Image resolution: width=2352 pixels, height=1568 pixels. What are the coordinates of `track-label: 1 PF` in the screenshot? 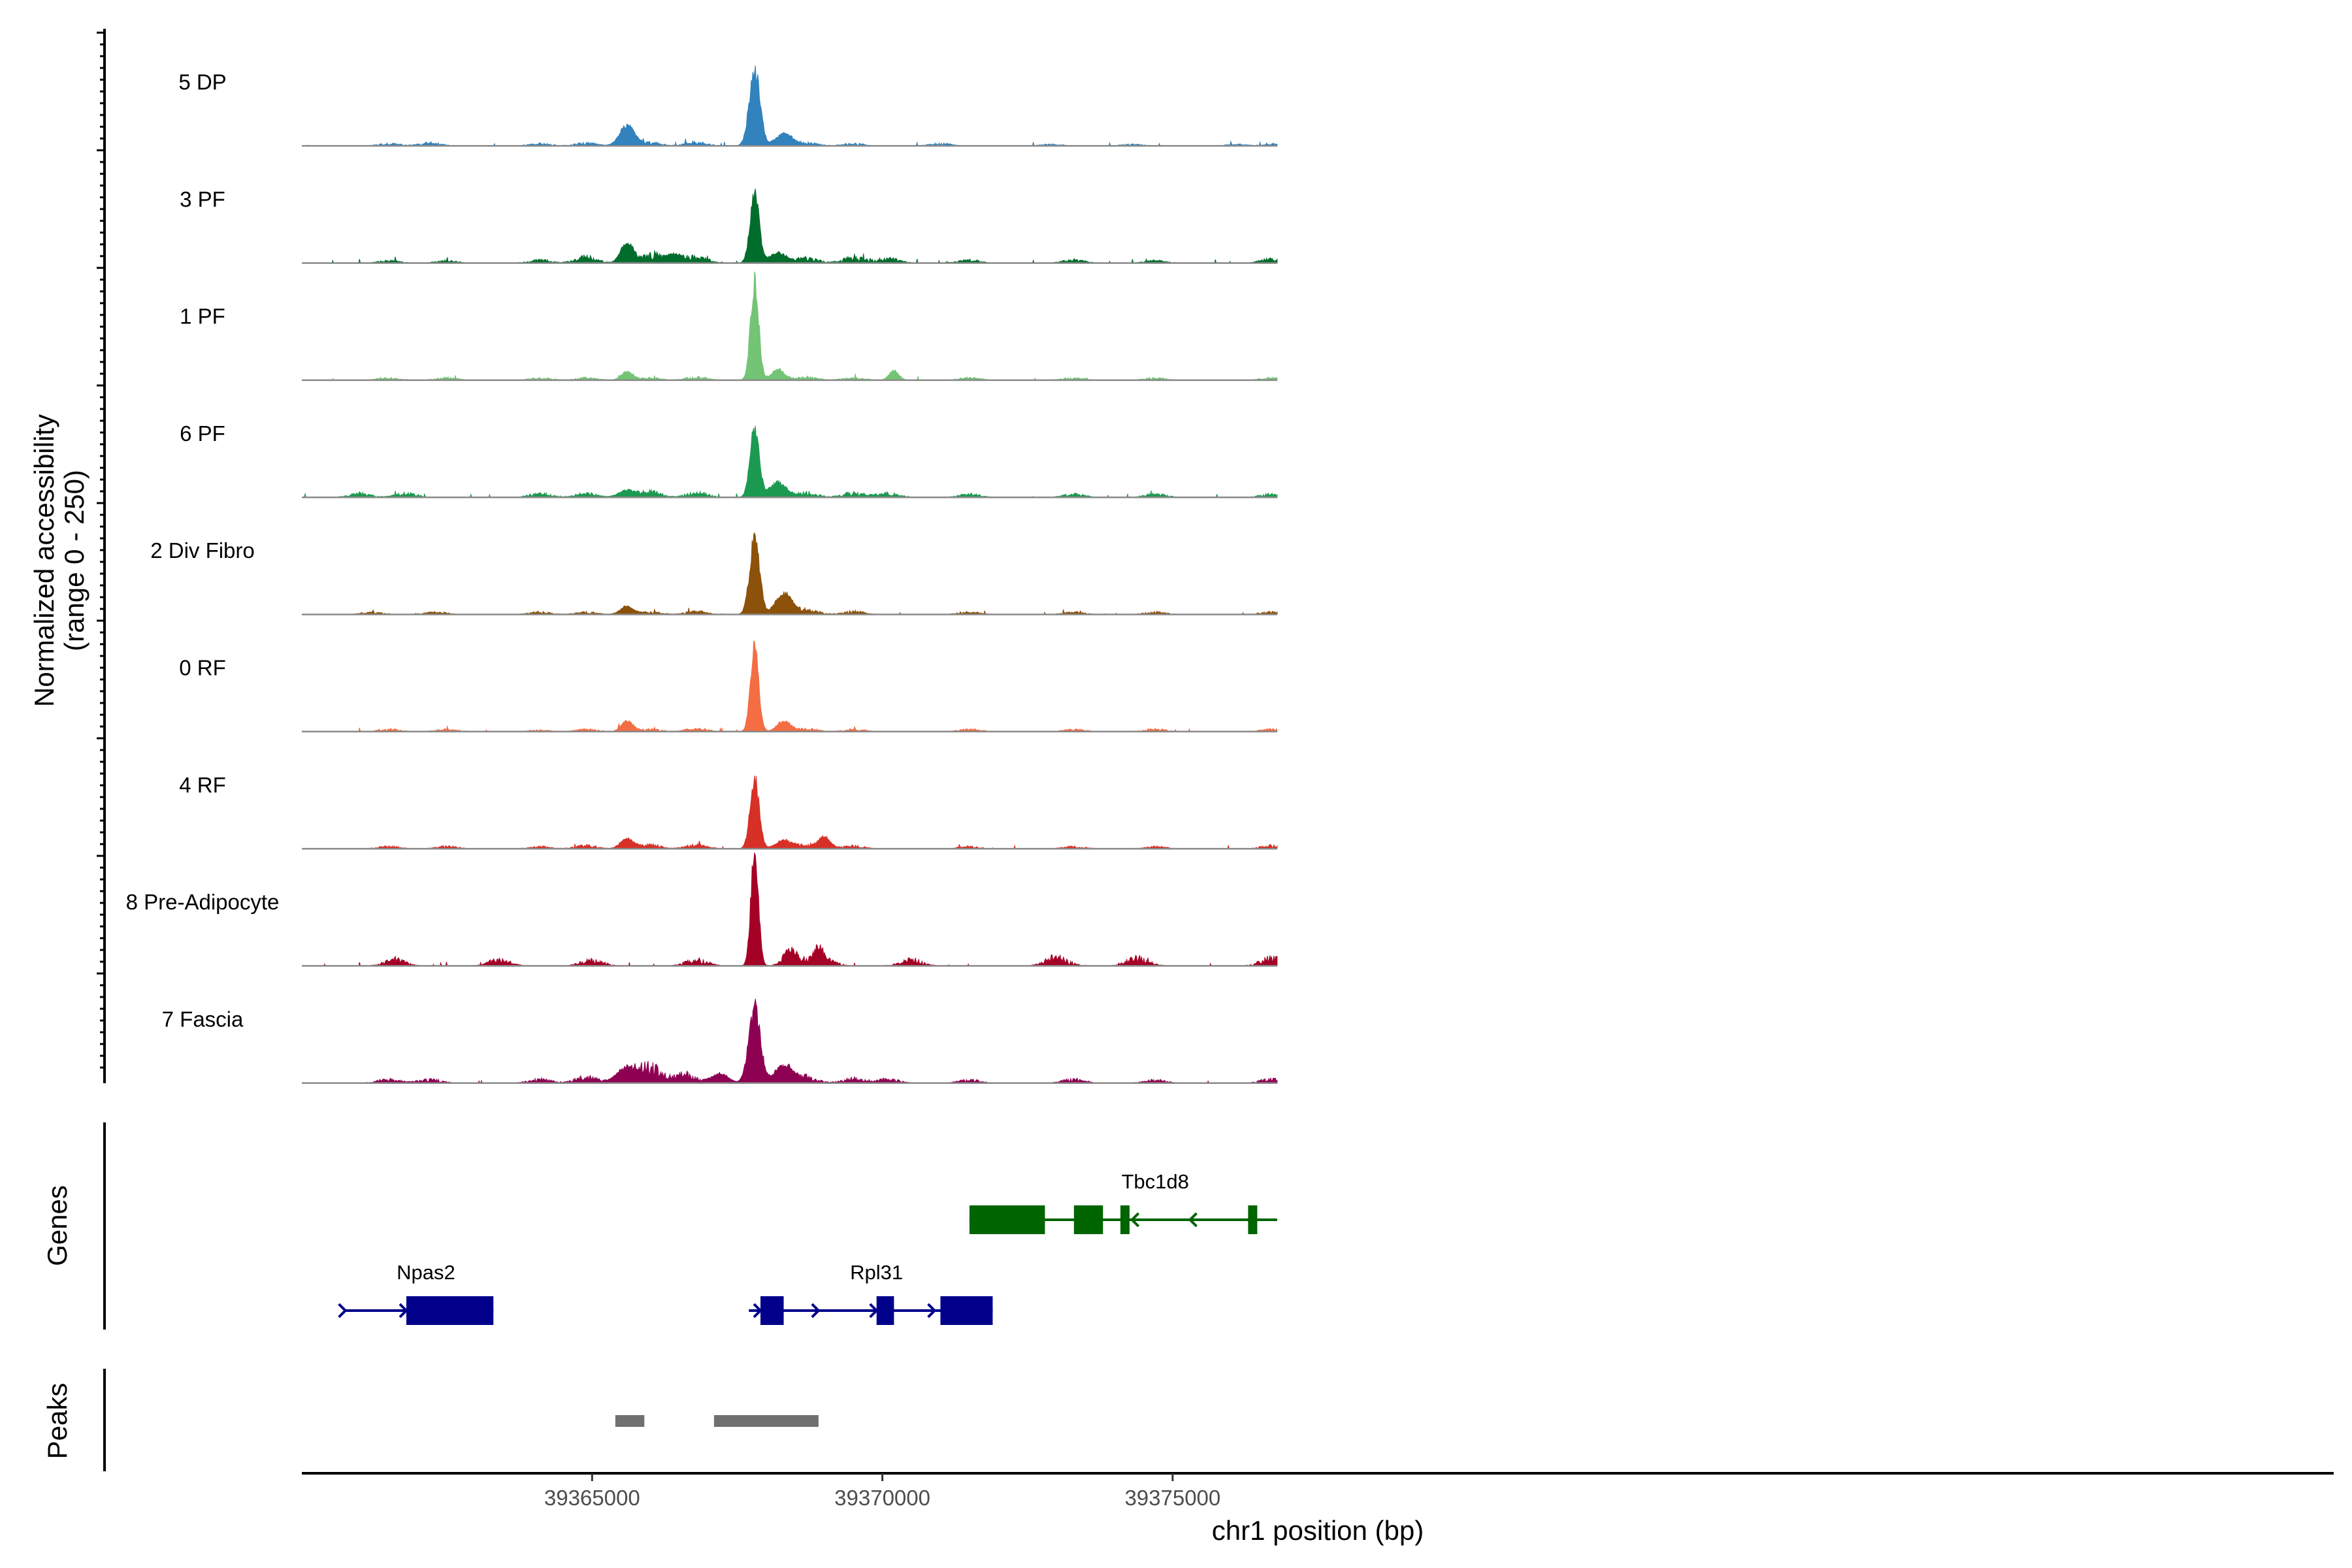 It's located at (202, 316).